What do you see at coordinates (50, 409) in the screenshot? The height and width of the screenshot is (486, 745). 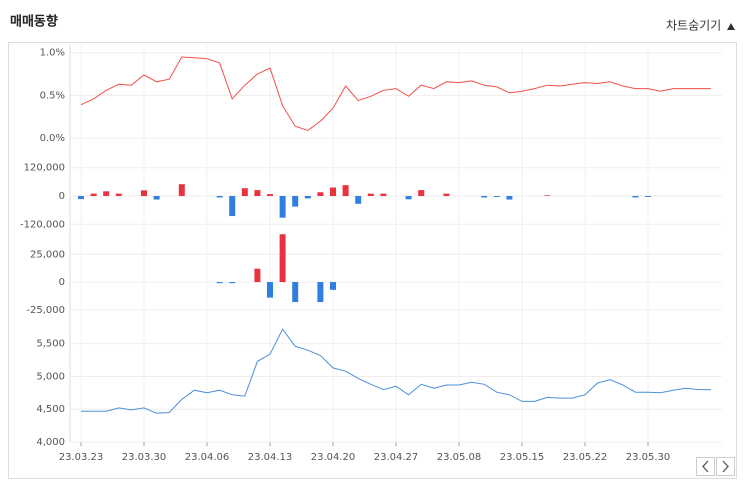 I see `y-tick-label: 4,500` at bounding box center [50, 409].